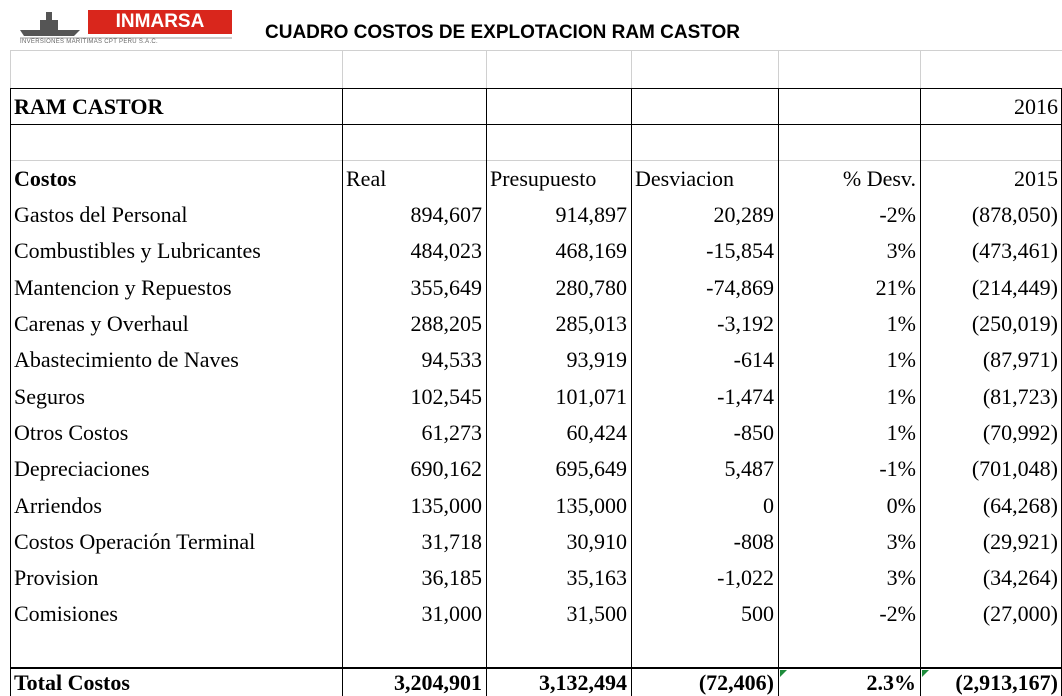 This screenshot has width=1062, height=696. What do you see at coordinates (123, 287) in the screenshot?
I see `row-label: Mantencion y Repuestos` at bounding box center [123, 287].